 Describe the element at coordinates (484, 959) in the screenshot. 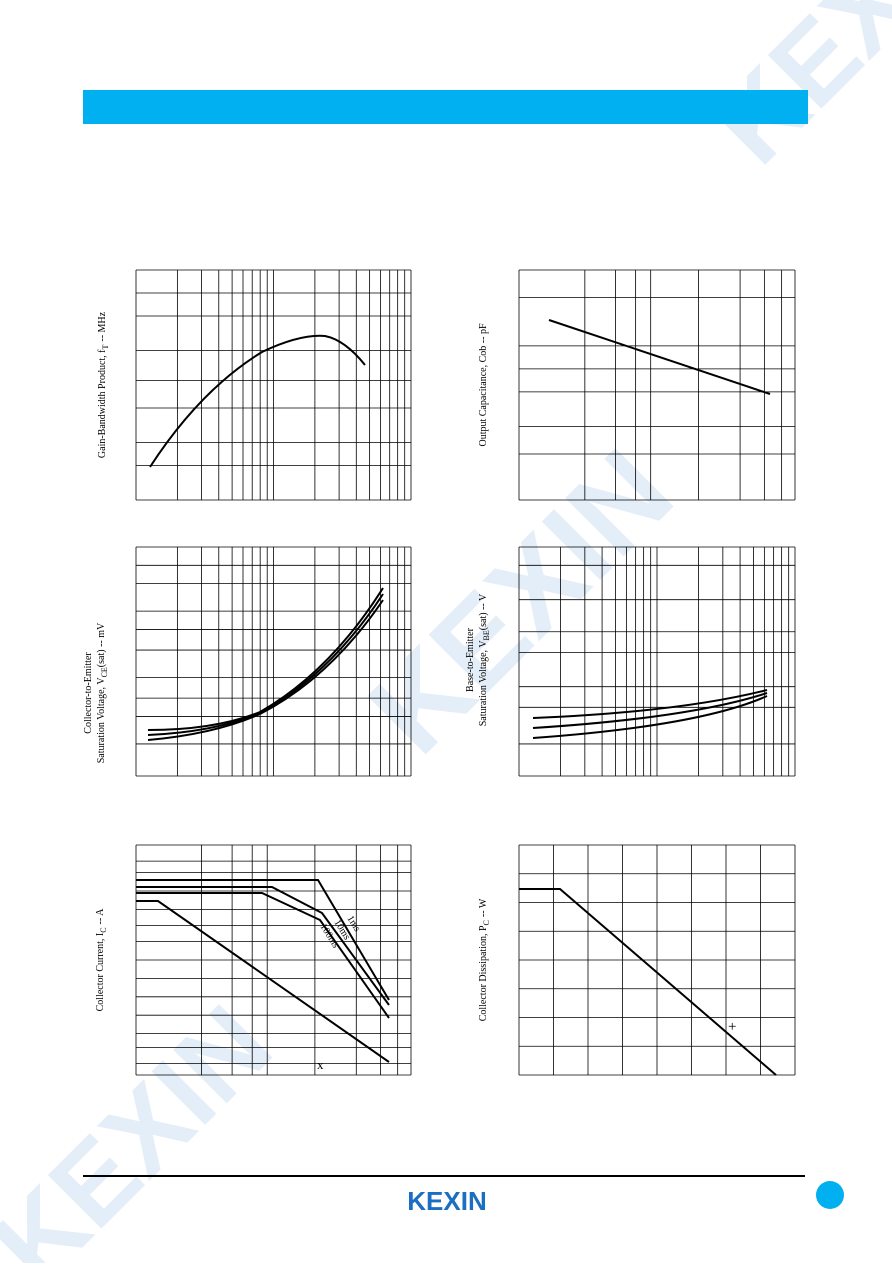

I see `y-label: Collector Dissipation, PC-- W` at that location.